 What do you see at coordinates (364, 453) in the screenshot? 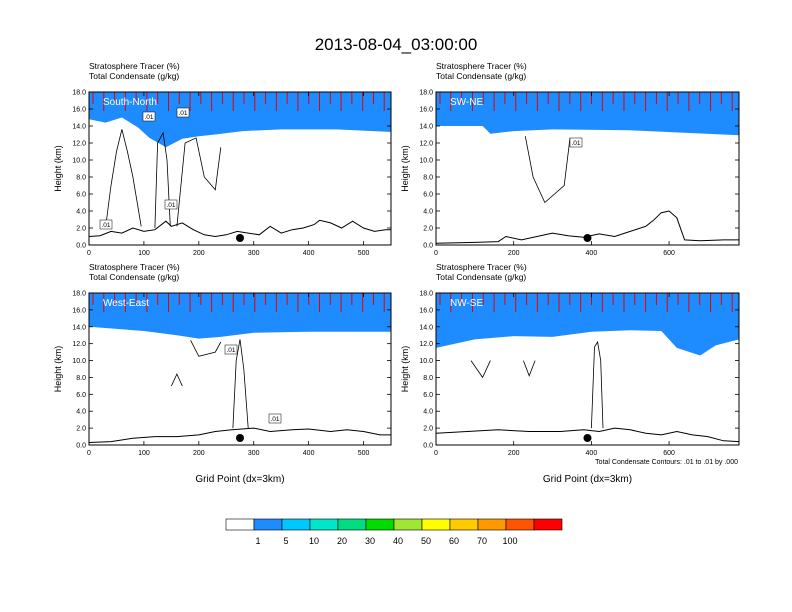
I see `x-tick-label: 500` at bounding box center [364, 453].